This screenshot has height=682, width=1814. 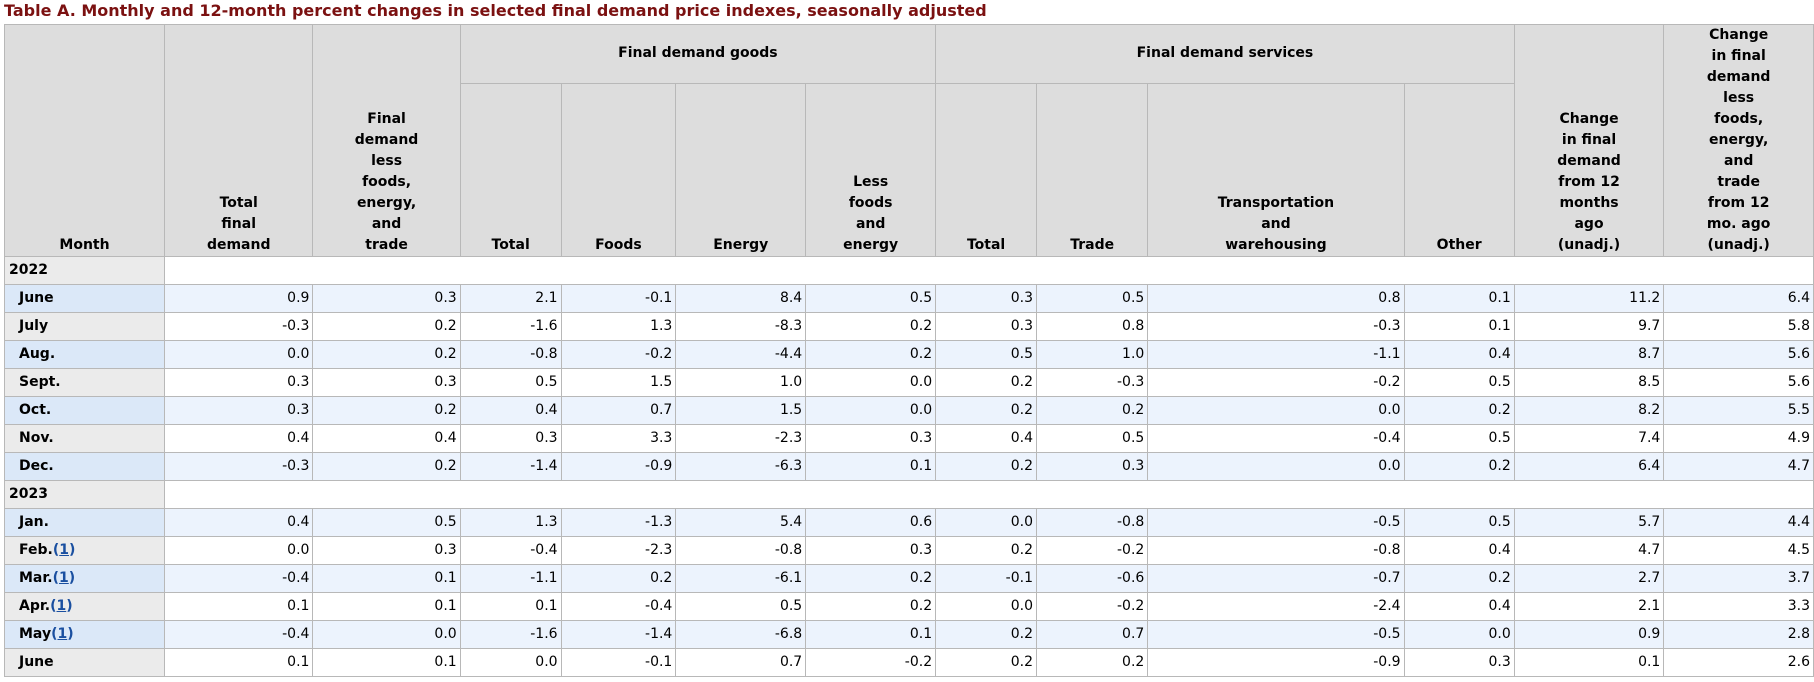 I want to click on cell-final-demand-less: 0.4, so click(x=386, y=438).